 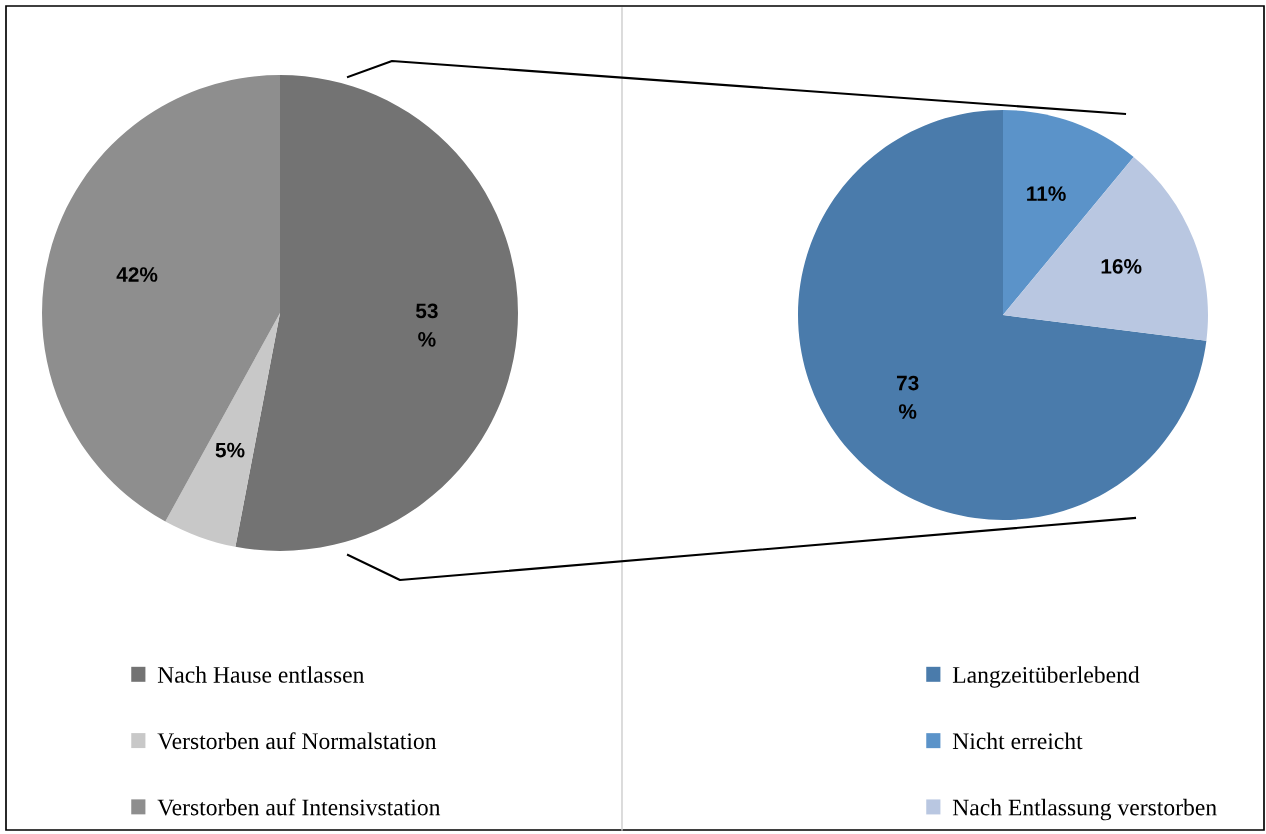 What do you see at coordinates (230, 450) in the screenshot?
I see `data-label: 5%` at bounding box center [230, 450].